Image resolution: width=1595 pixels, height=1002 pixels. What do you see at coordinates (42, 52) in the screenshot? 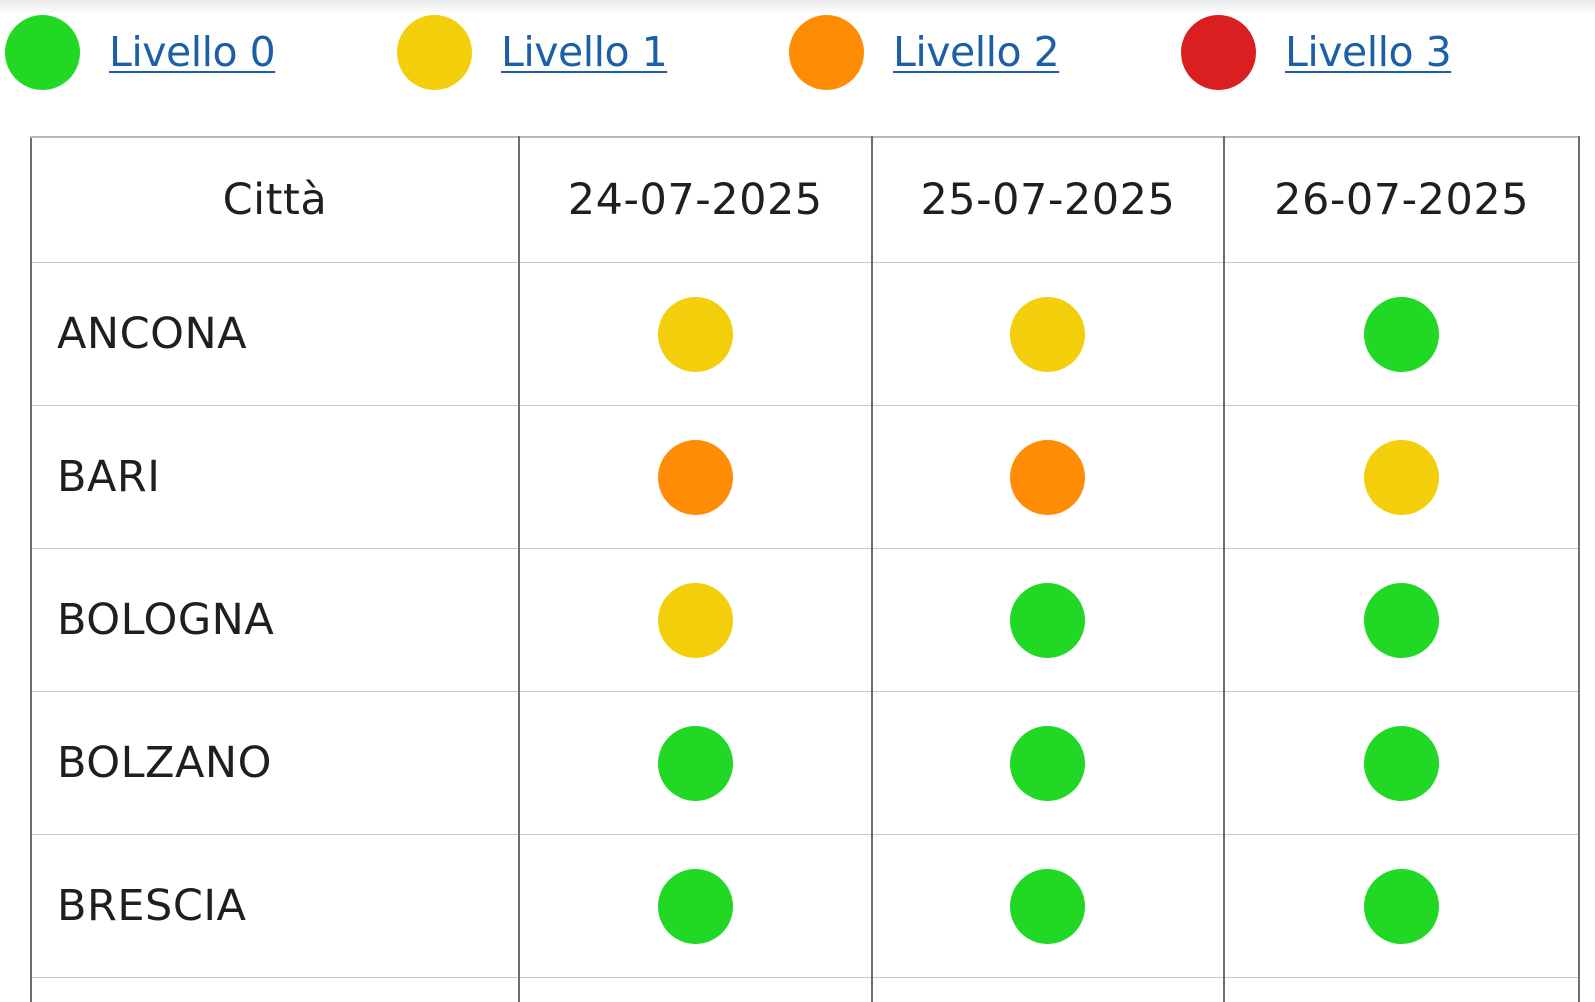
I see `level-0-dot-icon` at bounding box center [42, 52].